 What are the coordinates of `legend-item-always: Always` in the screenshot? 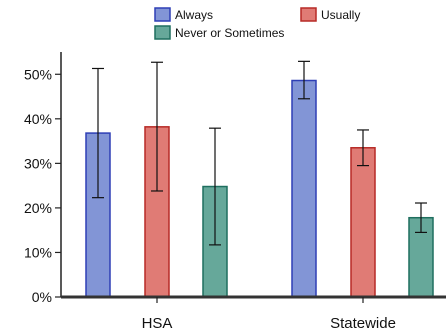 It's located at (183, 14).